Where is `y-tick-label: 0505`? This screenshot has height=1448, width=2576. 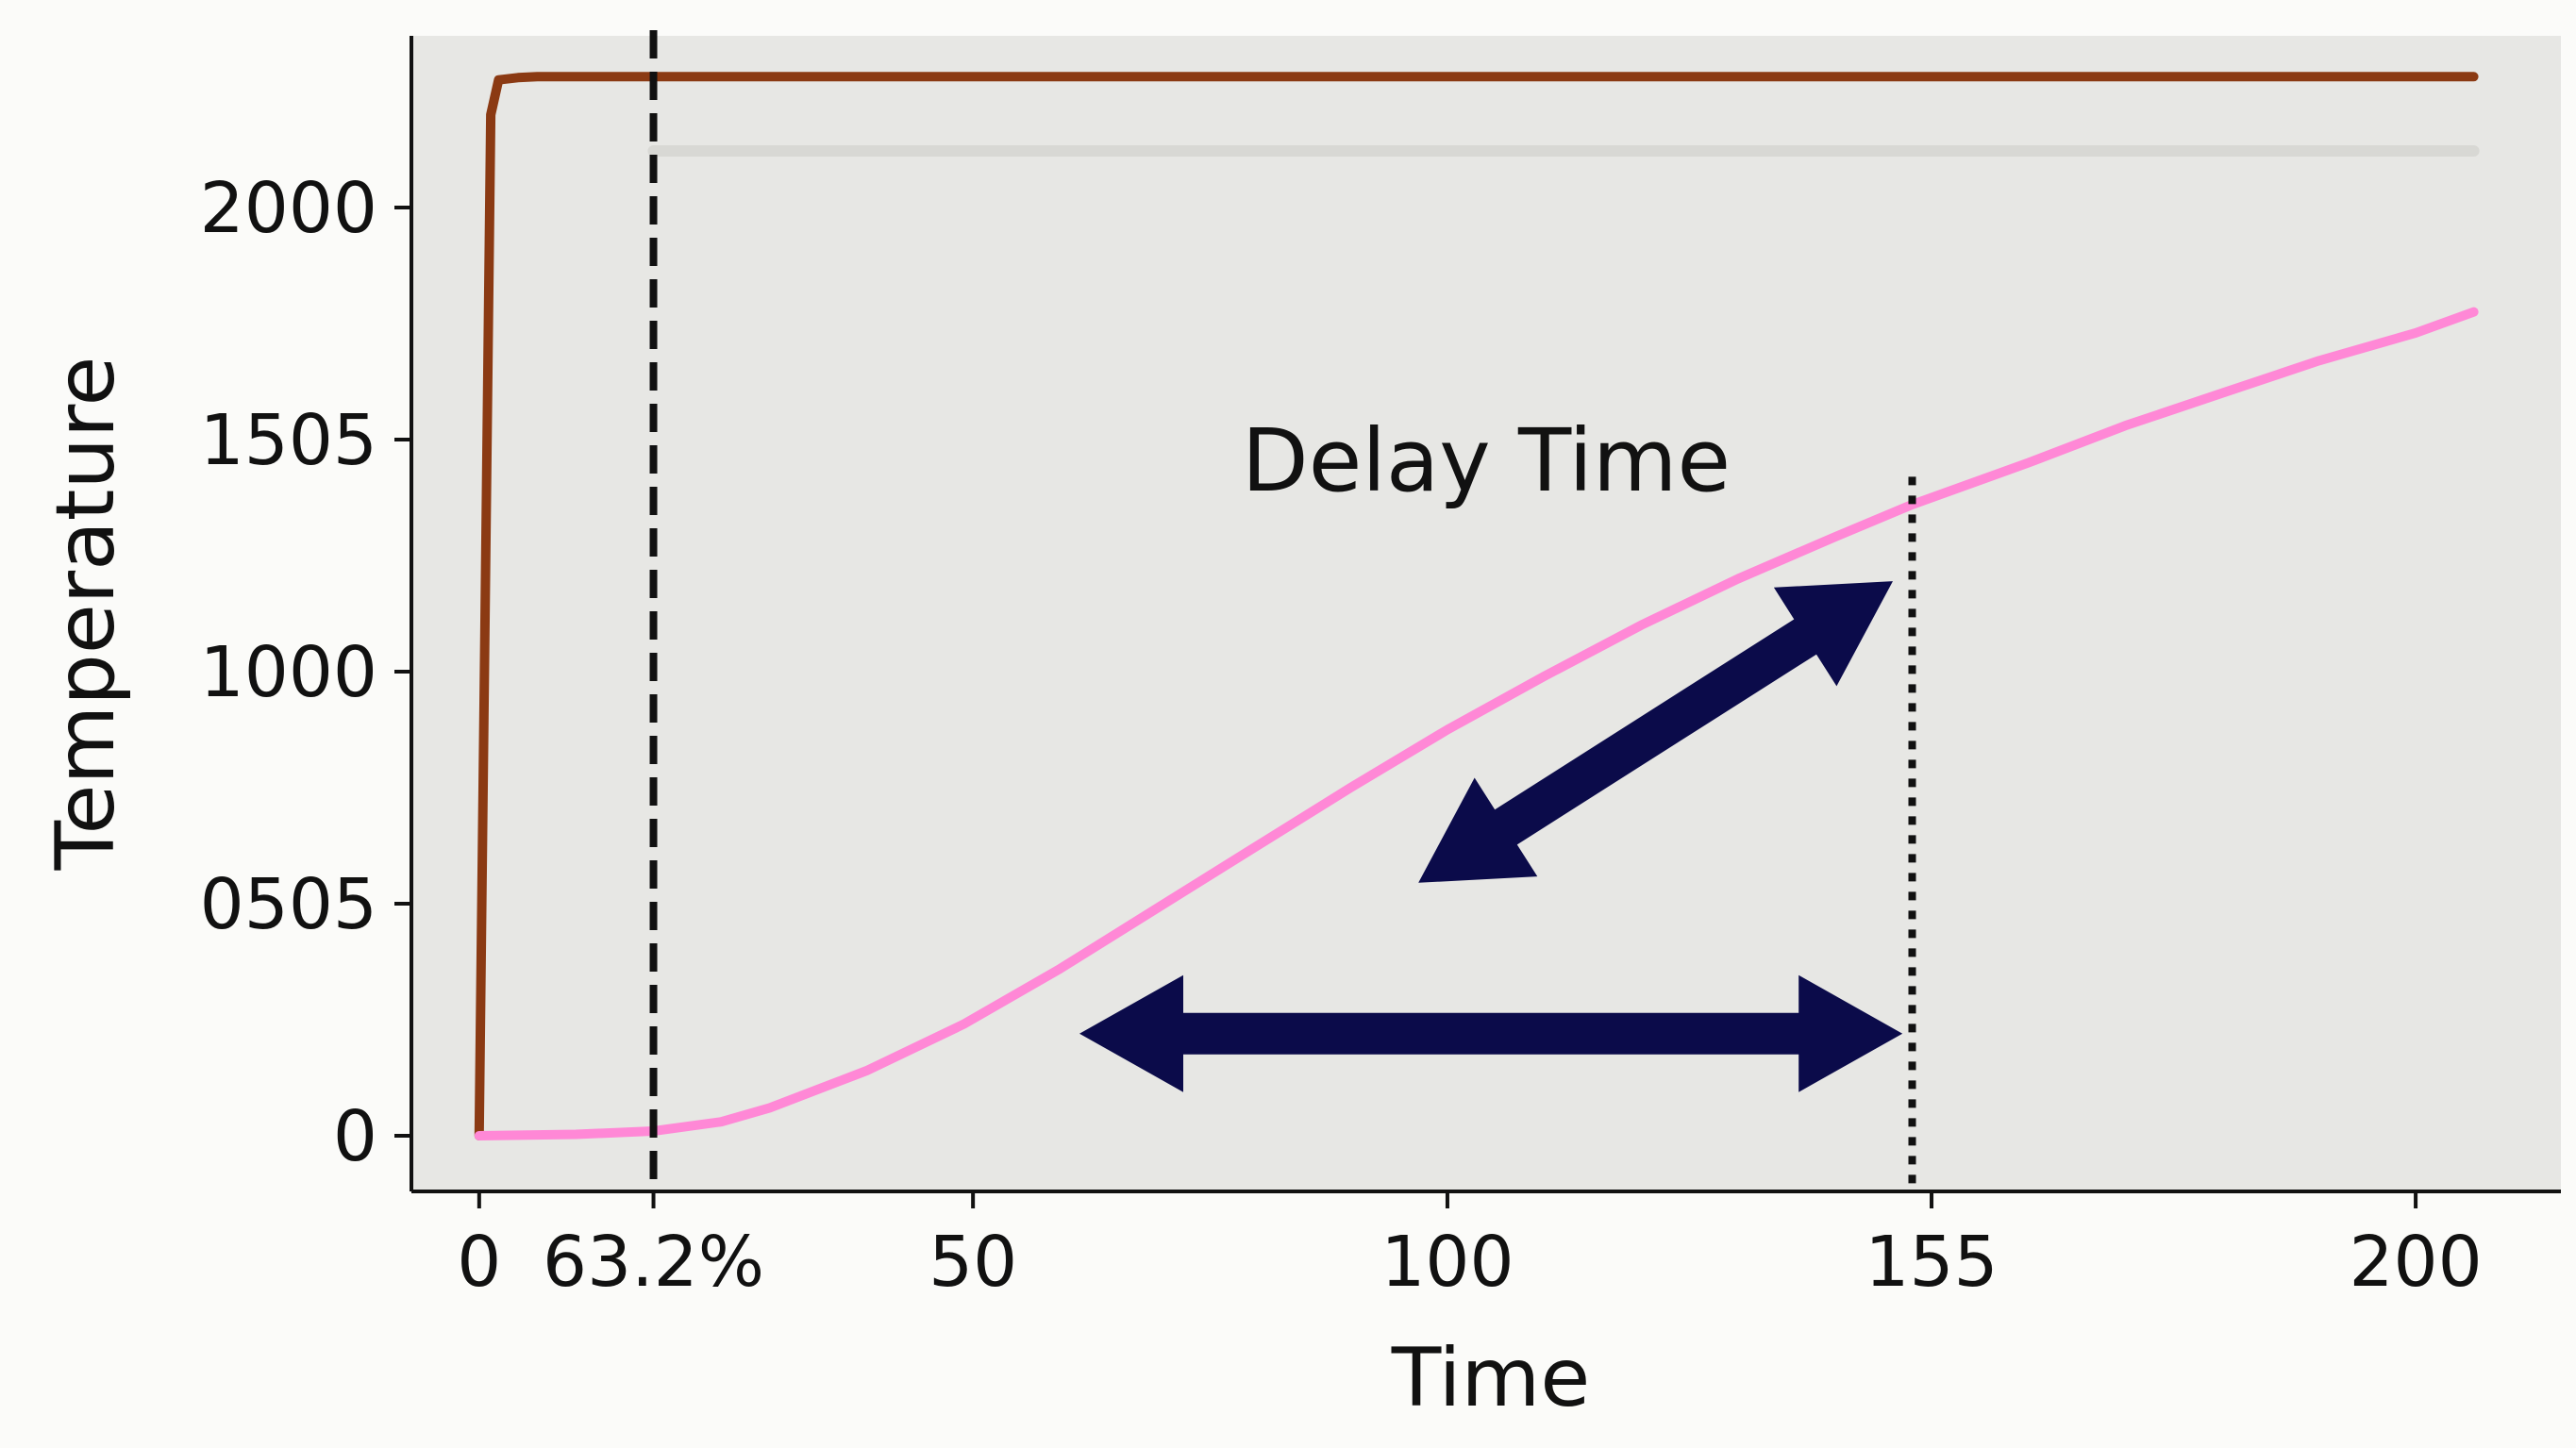
y-tick-label: 0505 is located at coordinates (288, 904).